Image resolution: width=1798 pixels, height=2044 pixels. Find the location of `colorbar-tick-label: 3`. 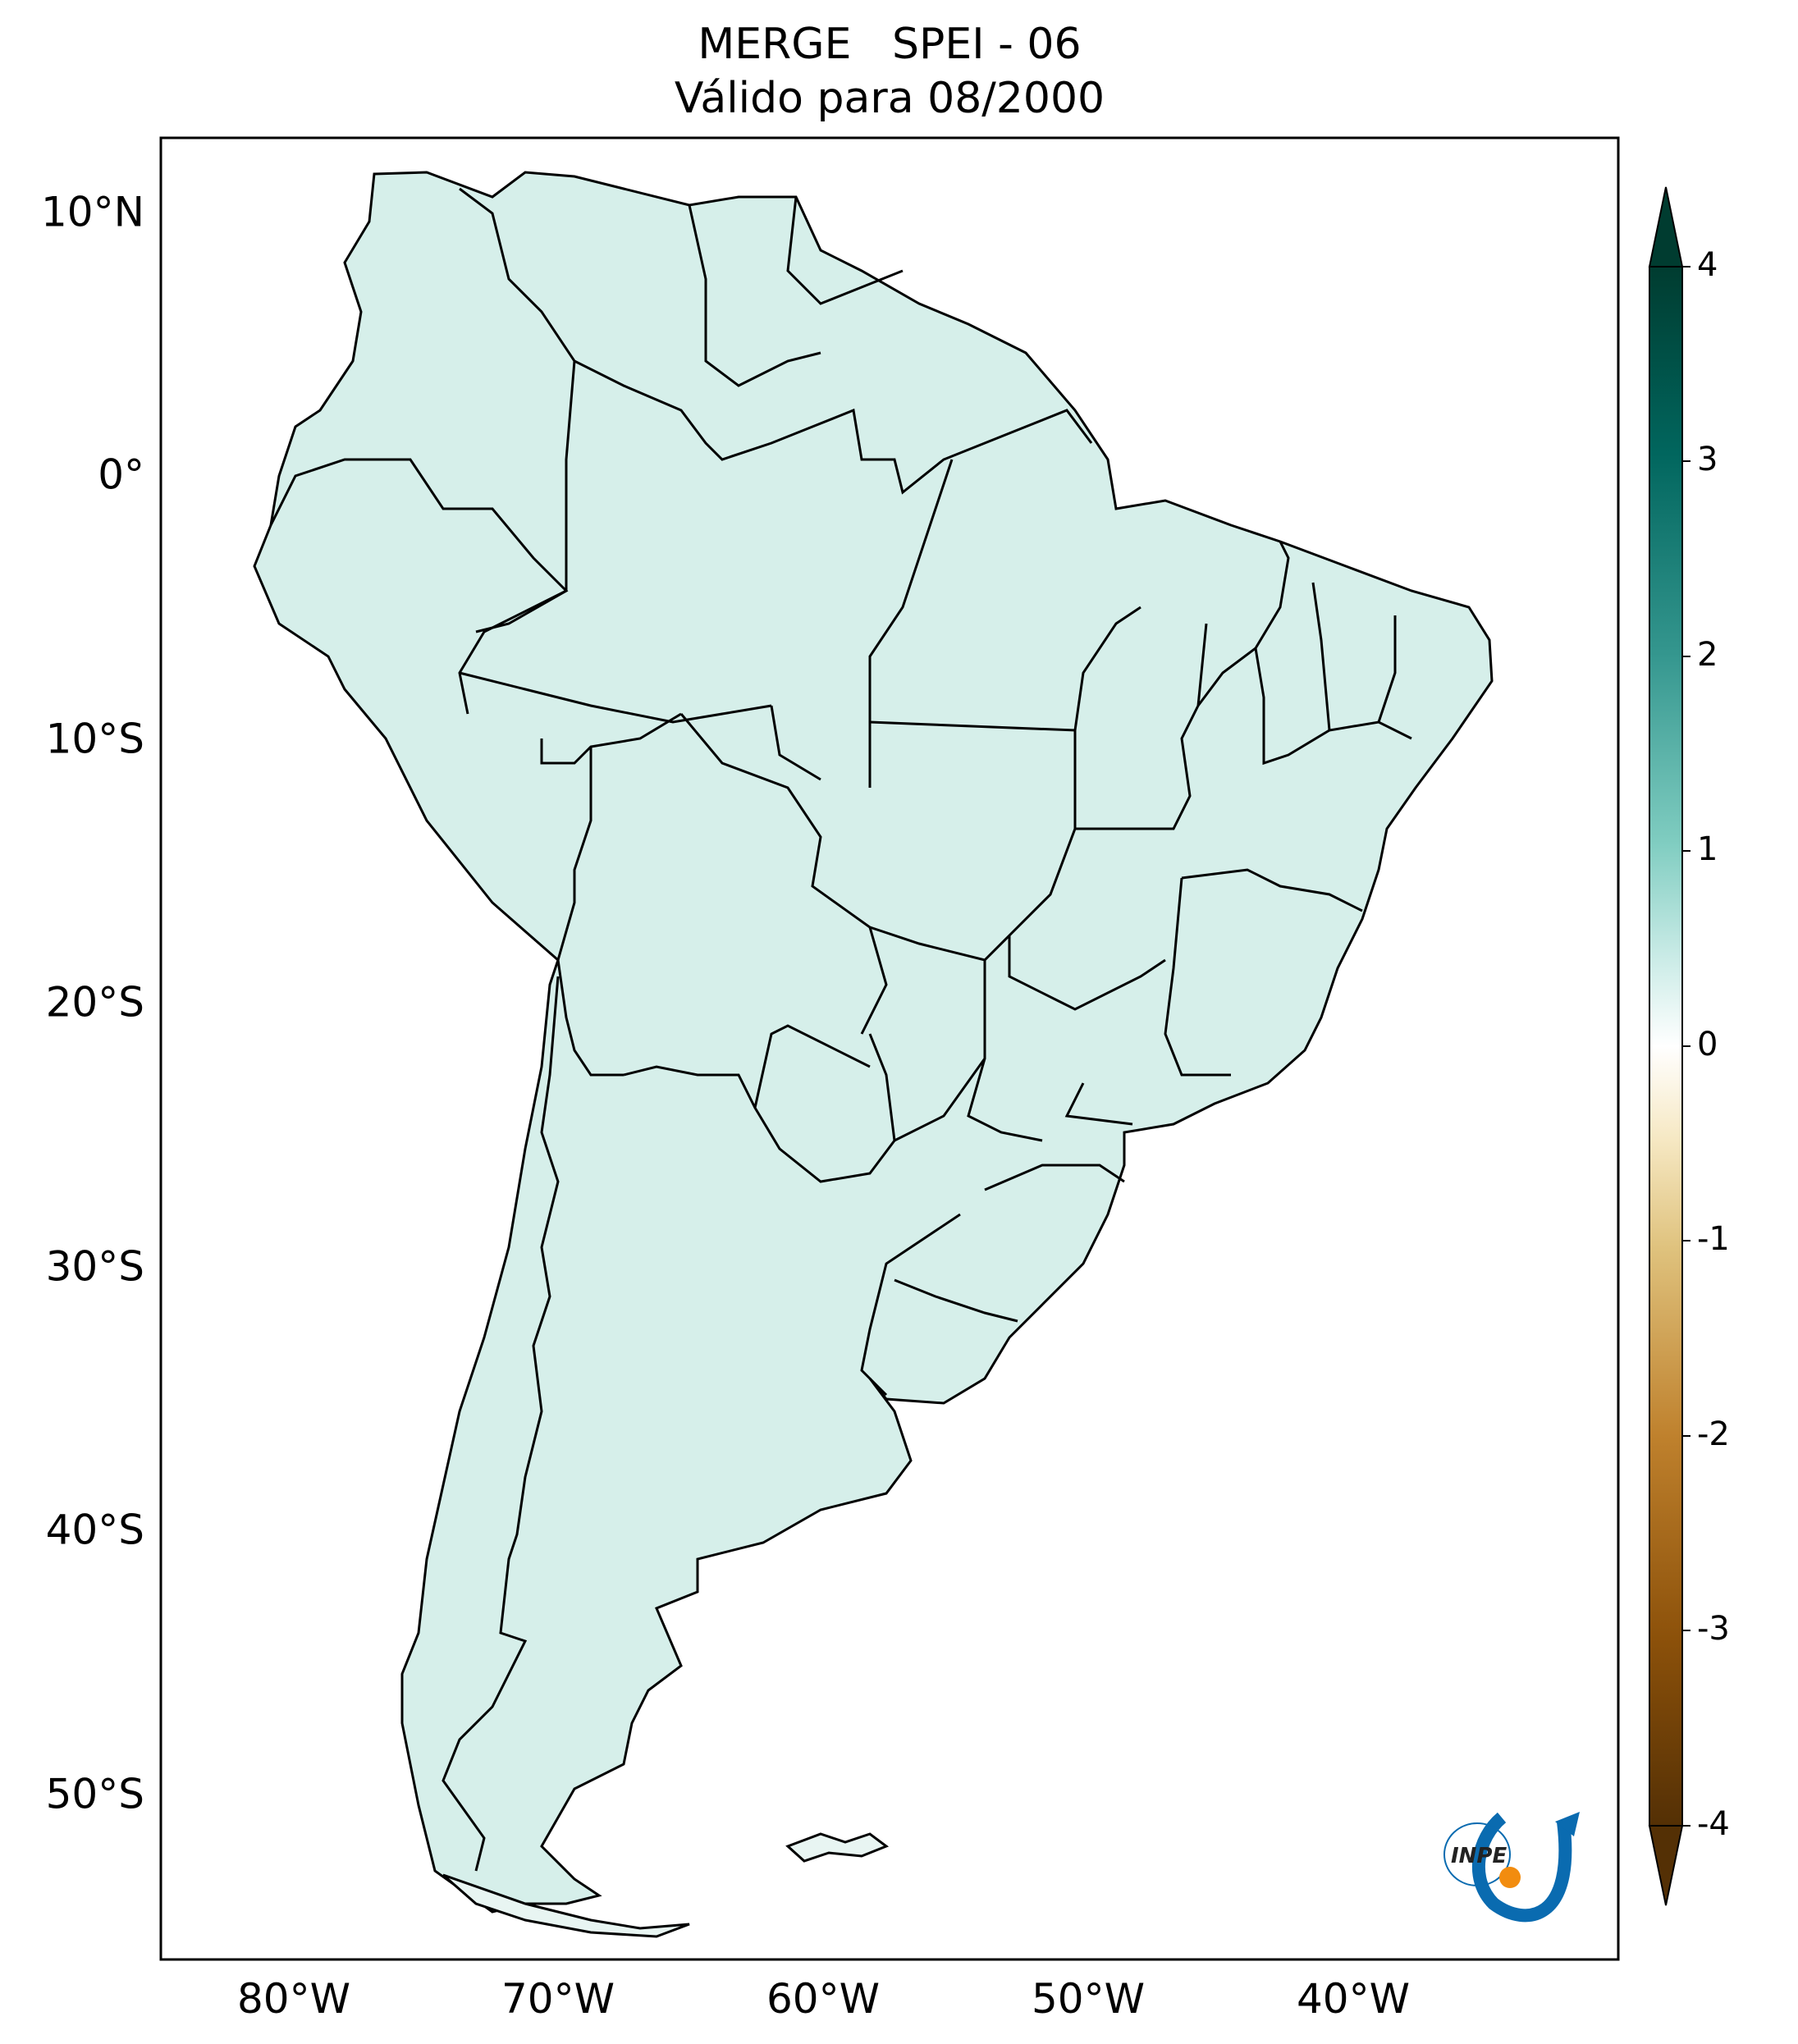

colorbar-tick-label: 3 is located at coordinates (1707, 459).